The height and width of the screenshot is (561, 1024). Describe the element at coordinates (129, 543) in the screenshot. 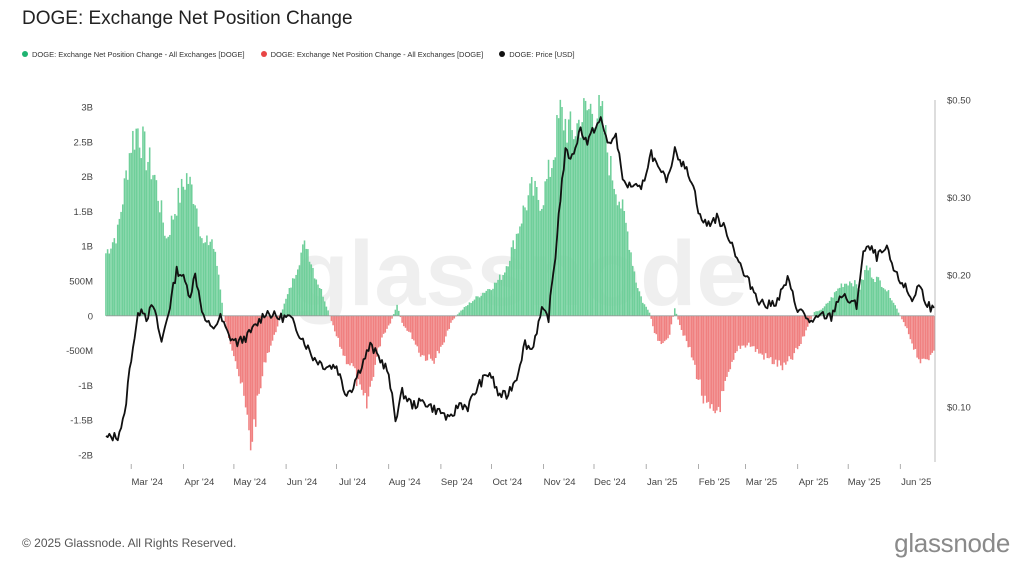

I see `footer-copyright: © 2025 Glassnode. All Rights Reserved.` at that location.